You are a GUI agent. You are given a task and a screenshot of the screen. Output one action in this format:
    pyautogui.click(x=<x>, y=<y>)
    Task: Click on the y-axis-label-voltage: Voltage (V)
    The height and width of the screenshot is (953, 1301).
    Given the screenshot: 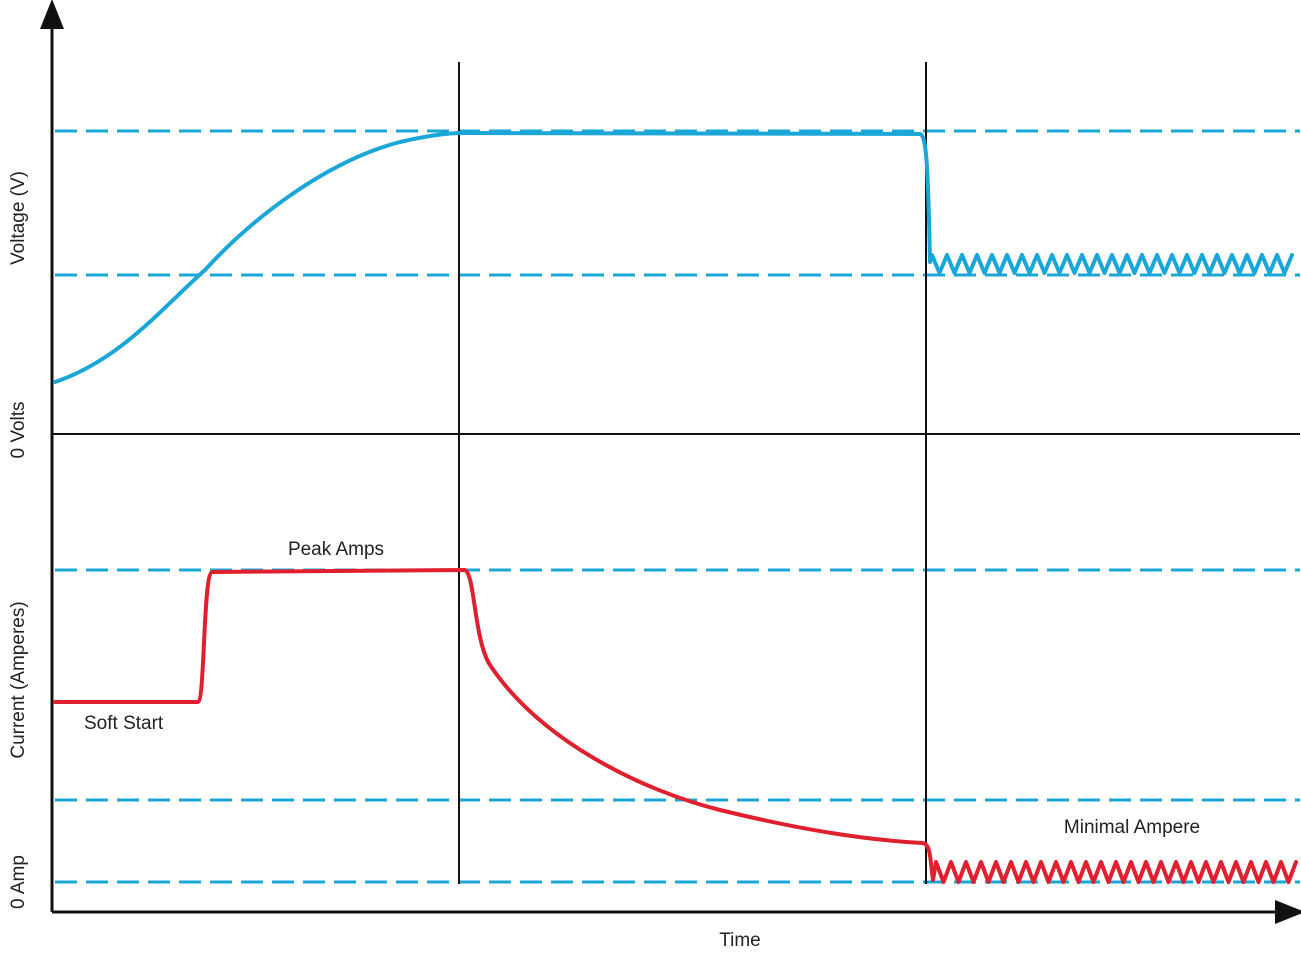 What is the action you would take?
    pyautogui.click(x=18, y=218)
    